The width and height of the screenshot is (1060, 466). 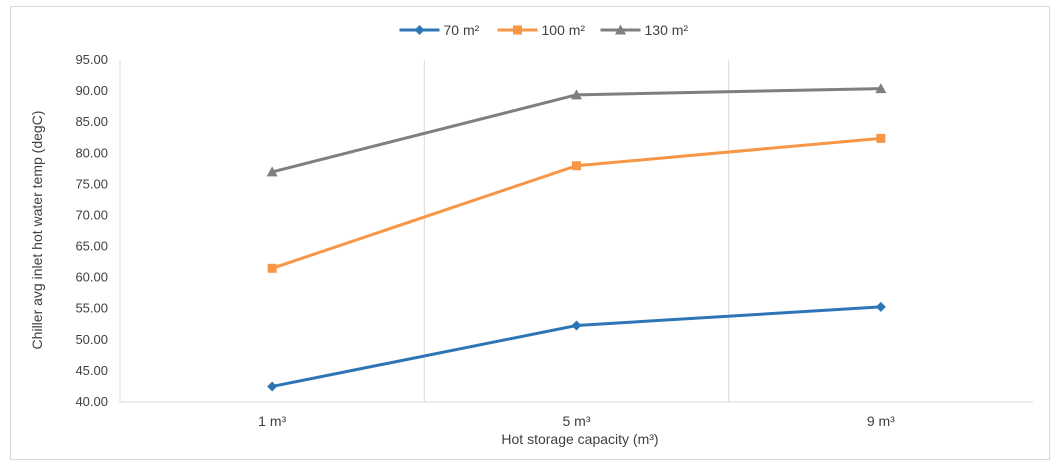 What do you see at coordinates (881, 421) in the screenshot?
I see `x-tick-label: 9 m³` at bounding box center [881, 421].